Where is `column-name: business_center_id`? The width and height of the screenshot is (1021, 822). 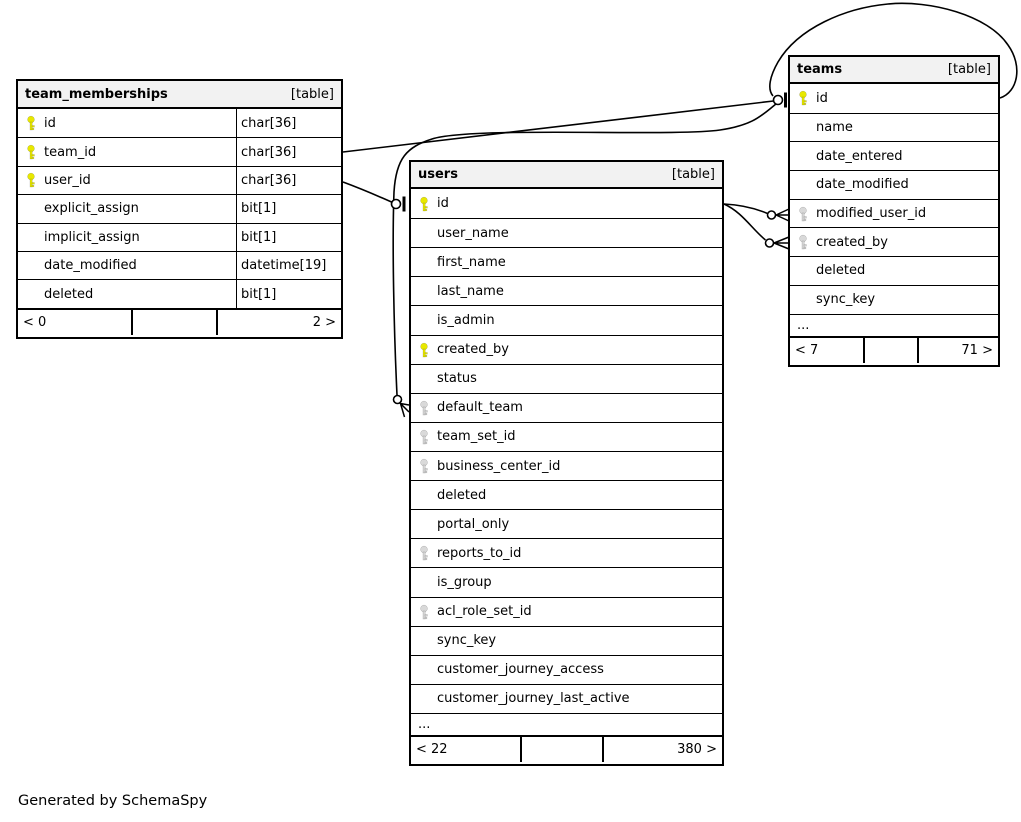 column-name: business_center_id is located at coordinates (499, 466).